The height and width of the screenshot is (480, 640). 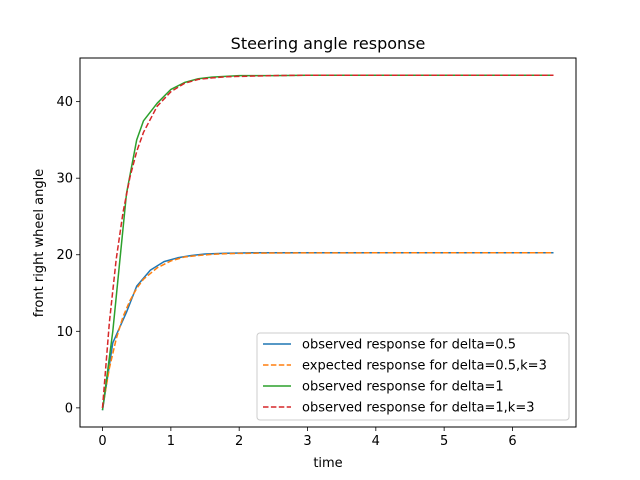 What do you see at coordinates (376, 441) in the screenshot?
I see `x-tick-label: 4` at bounding box center [376, 441].